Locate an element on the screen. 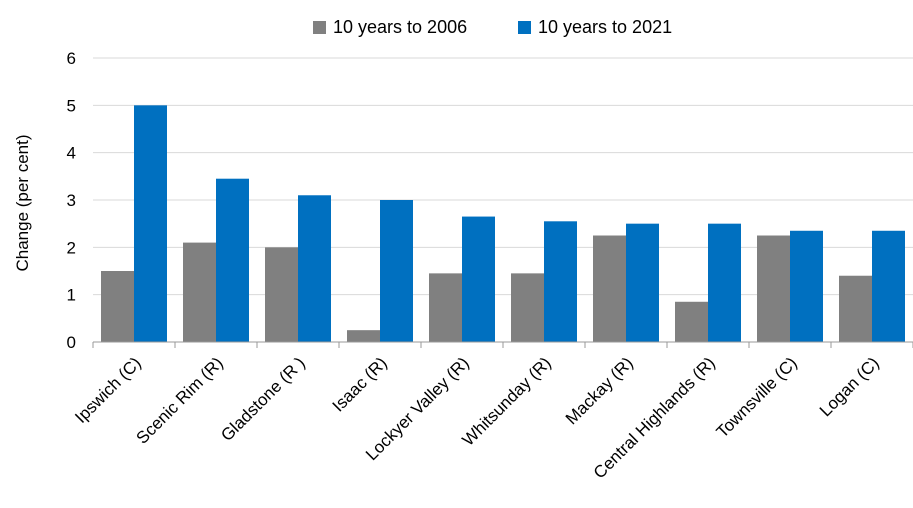 The image size is (913, 508). y-tick-label: 5 is located at coordinates (71, 105).